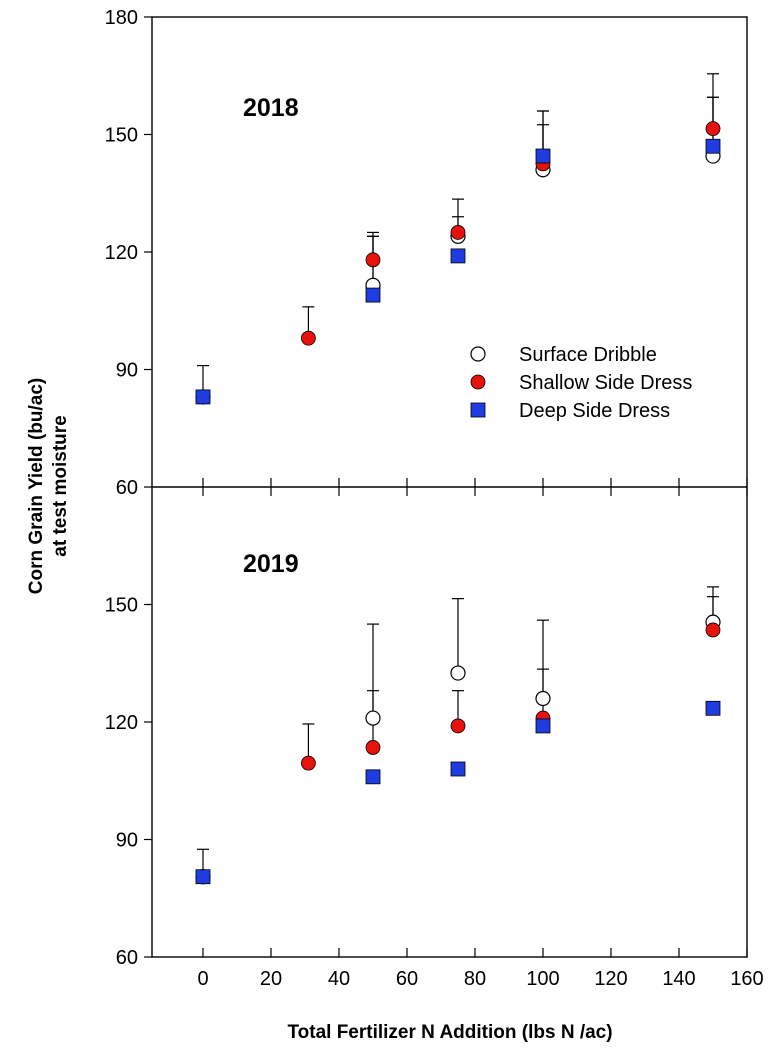 The image size is (780, 1051). What do you see at coordinates (588, 355) in the screenshot?
I see `legend-label: Surface Dribble` at bounding box center [588, 355].